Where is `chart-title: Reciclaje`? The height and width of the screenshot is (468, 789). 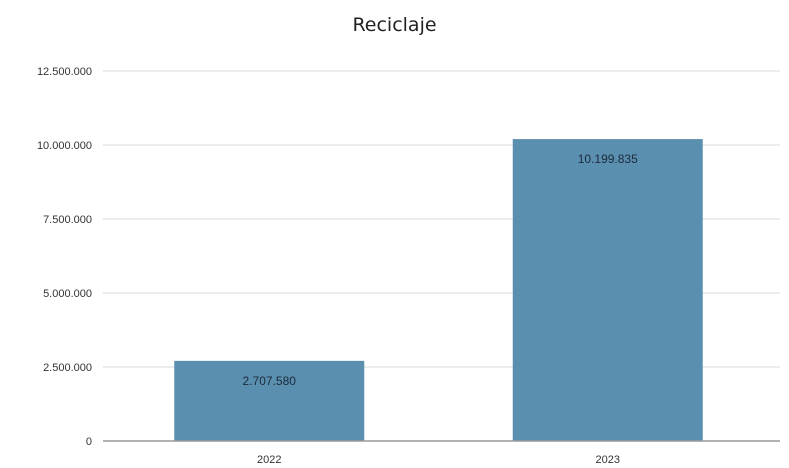
chart-title: Reciclaje is located at coordinates (394, 25).